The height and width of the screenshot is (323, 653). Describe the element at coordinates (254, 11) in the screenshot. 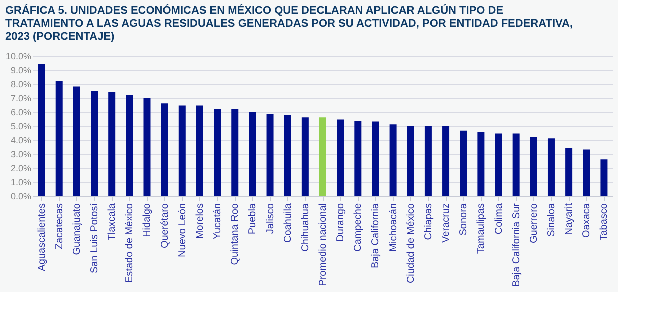

I see `text: GRÁFICA 5. UNIDADES ECONÓMICAS EN MÉXICO QUE DECLARAN APLICAR ALGÚN TIPO DE` at that location.